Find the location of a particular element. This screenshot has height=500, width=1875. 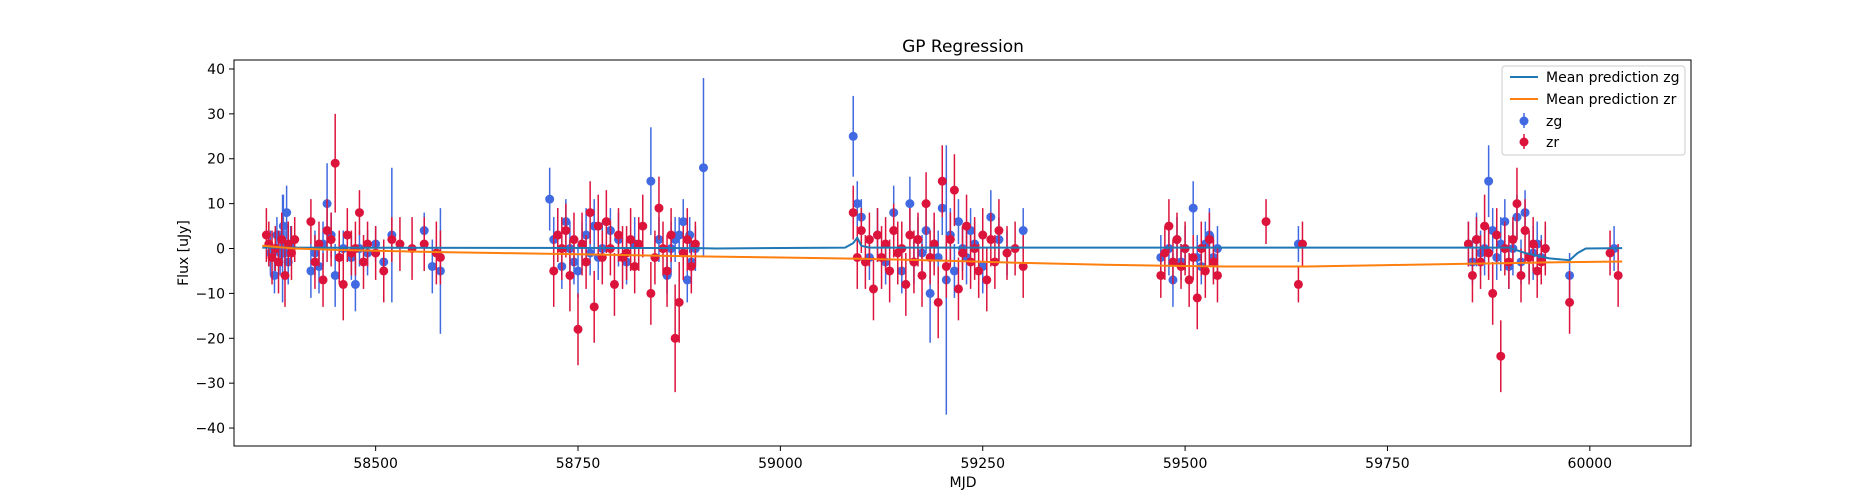

y-axis-ticks: −40 −30 −20 −10 0 10 20 30 40 is located at coordinates (214, 249).